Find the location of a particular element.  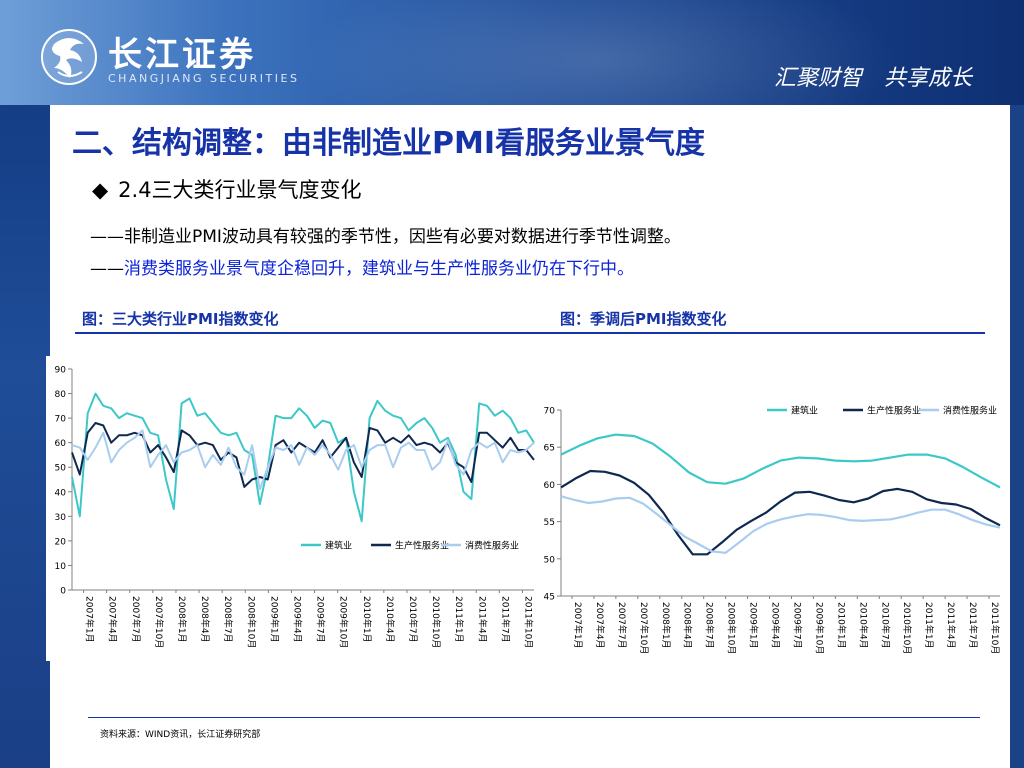

chart-2-y-tick-label: 70 is located at coordinates (550, 412).